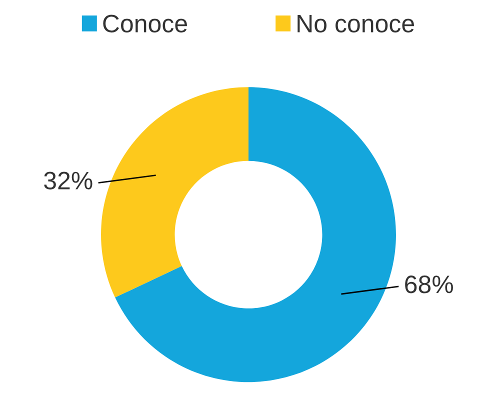 This screenshot has width=497, height=419. I want to click on donut-slice, so click(174, 192).